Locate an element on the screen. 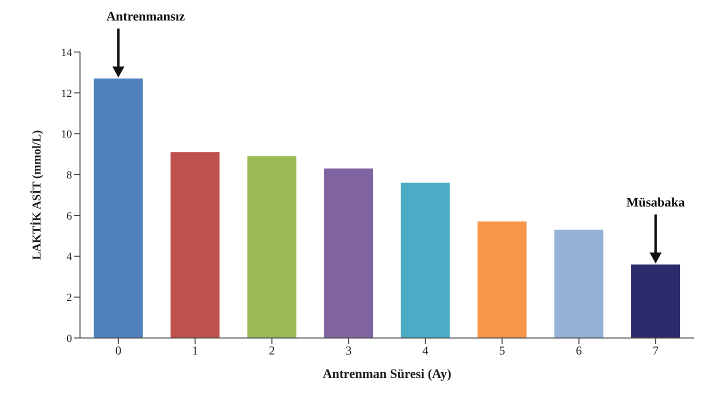  x-tick-label: 5 is located at coordinates (502, 351).